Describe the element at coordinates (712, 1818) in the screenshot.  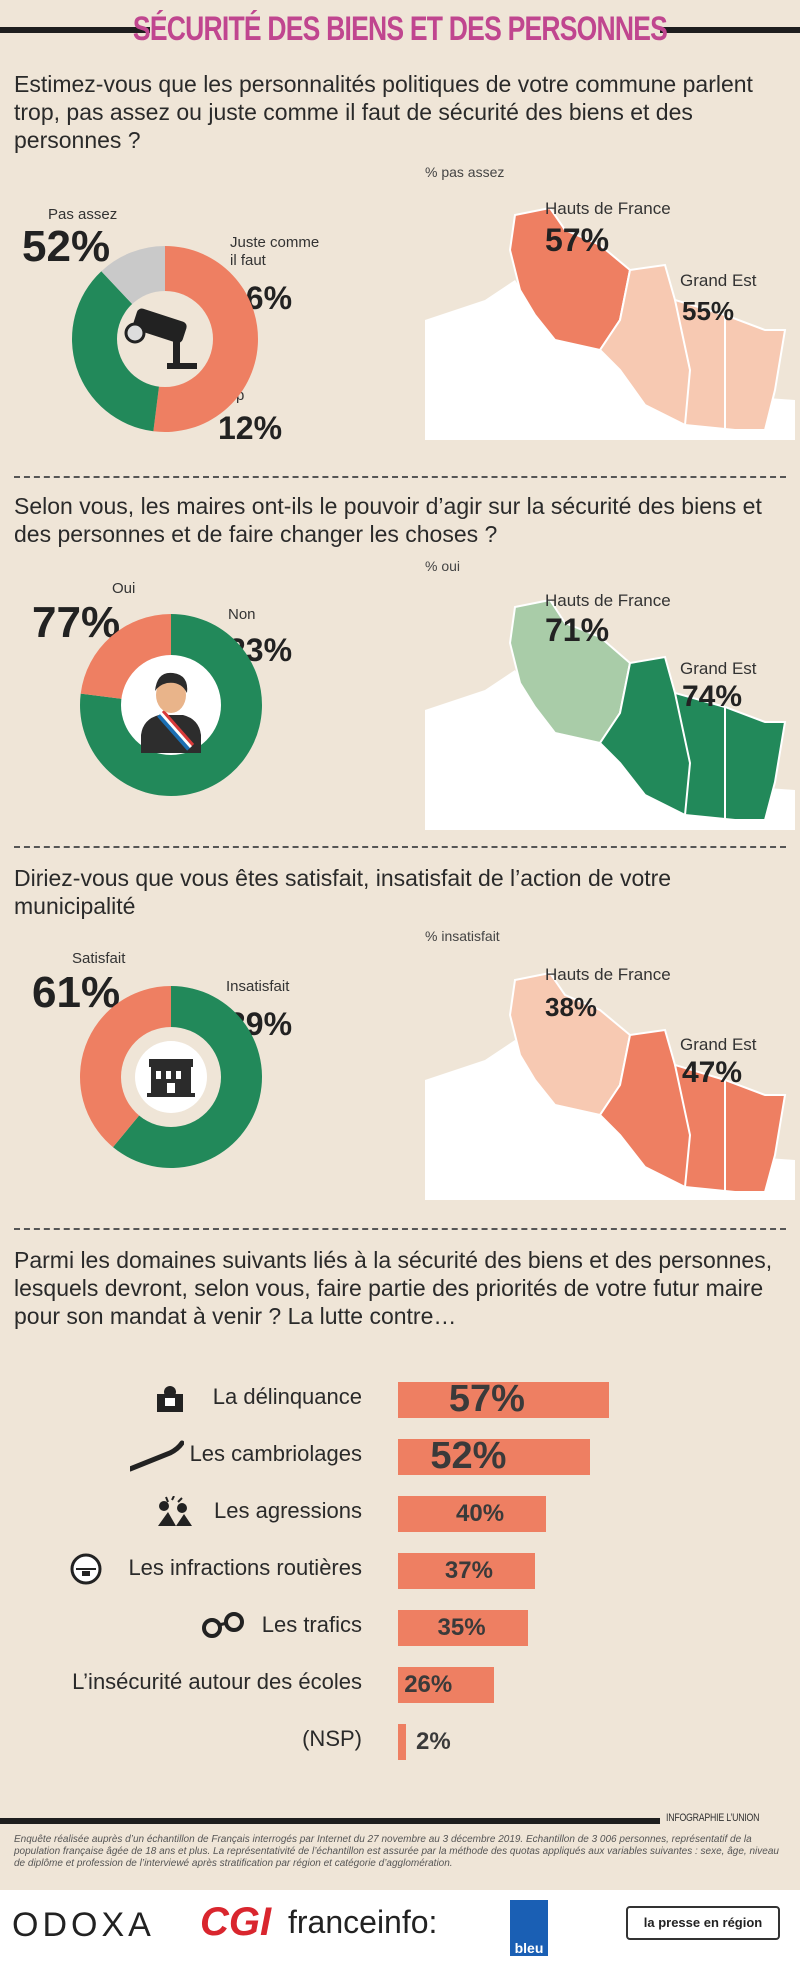
I see `footer-credit: INFOGRAPHIE L’UNION` at that location.